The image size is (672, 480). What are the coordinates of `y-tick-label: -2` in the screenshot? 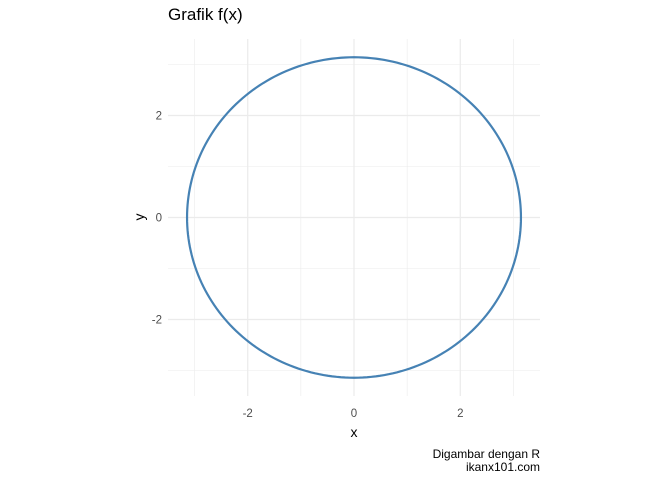 It's located at (157, 321).